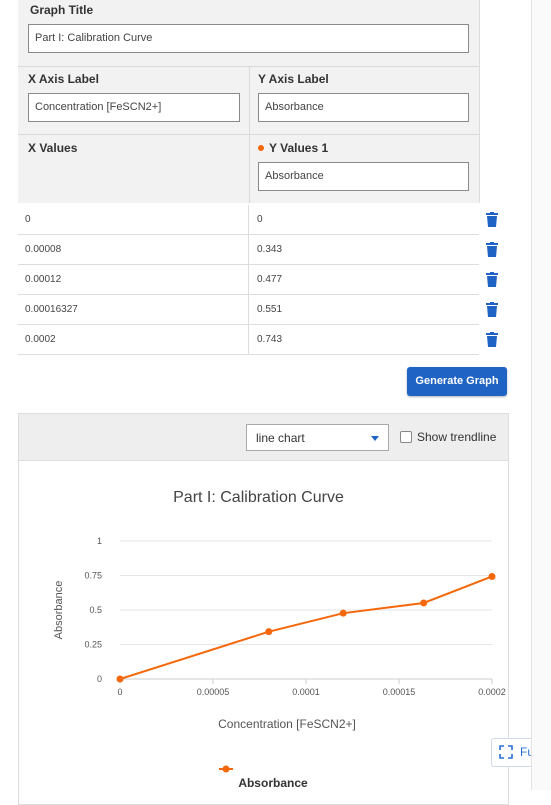  Describe the element at coordinates (99, 541) in the screenshot. I see `y-tick-label: 1` at that location.